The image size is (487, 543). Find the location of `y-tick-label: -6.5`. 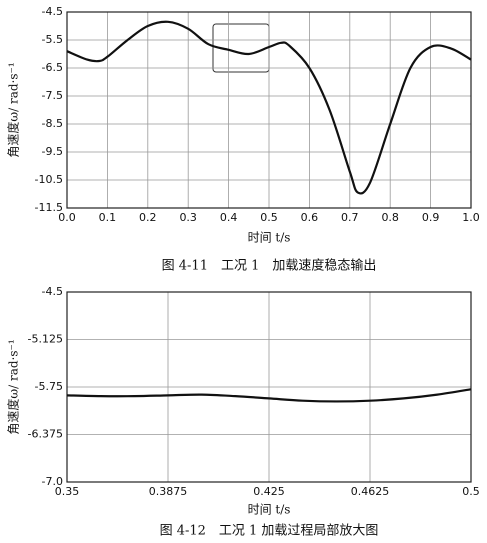

y-tick-label: -6.5 is located at coordinates (52, 67).